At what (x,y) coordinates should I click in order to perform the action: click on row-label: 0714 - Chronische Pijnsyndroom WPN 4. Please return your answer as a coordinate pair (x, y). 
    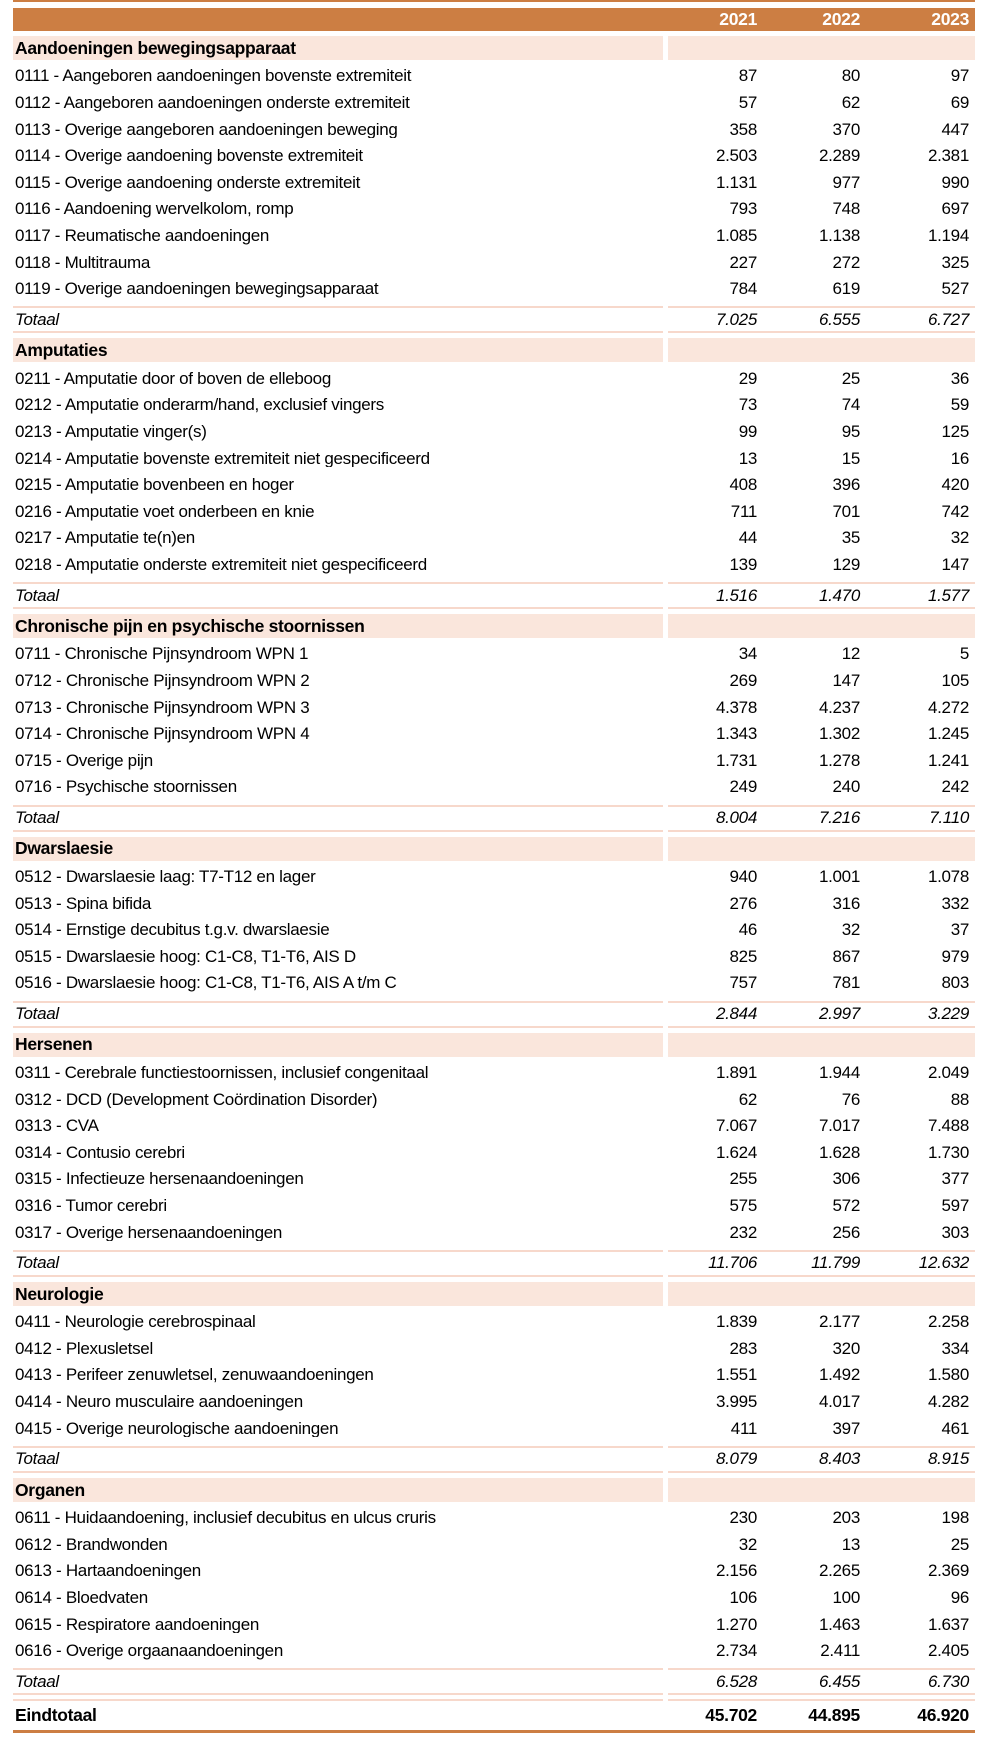
    Looking at the image, I should click on (162, 734).